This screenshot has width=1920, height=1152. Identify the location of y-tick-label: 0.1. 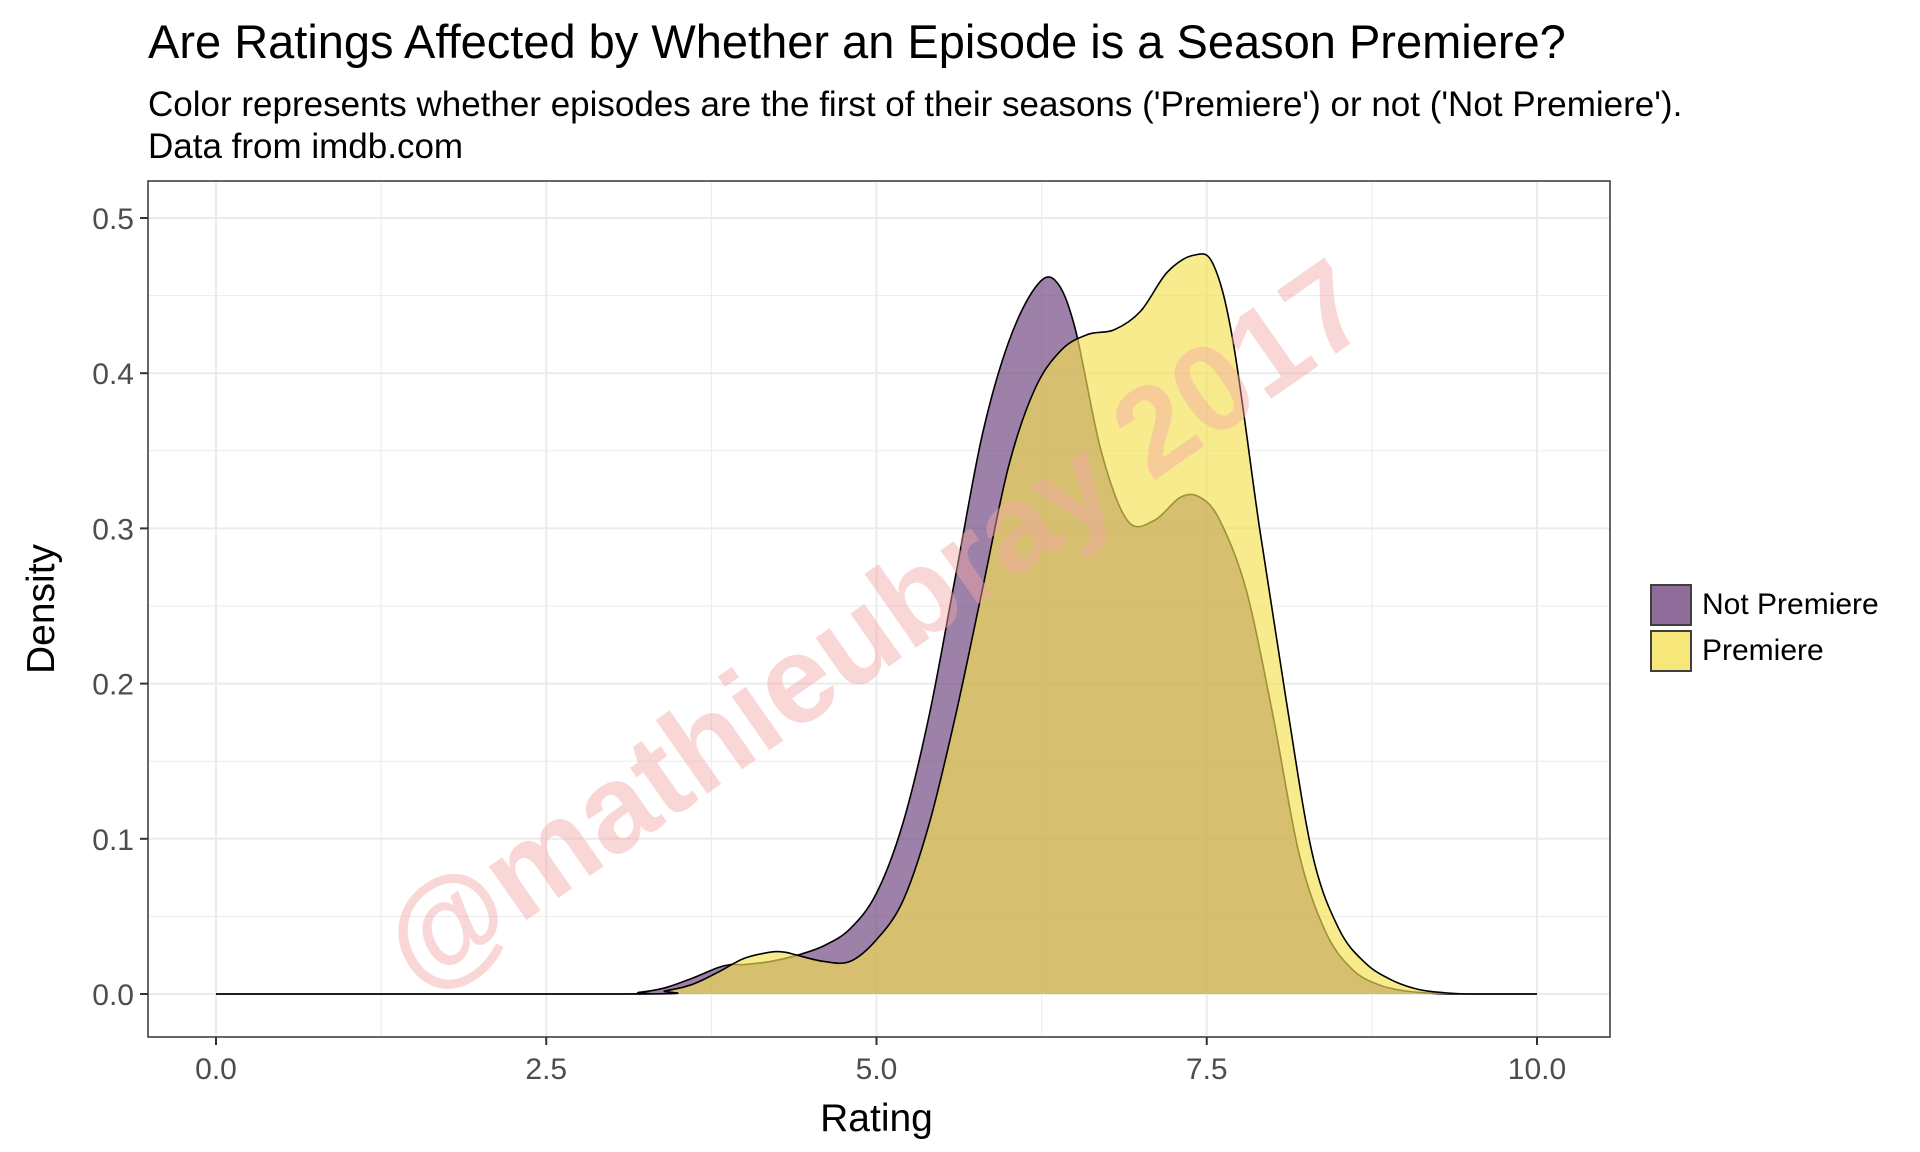
(113, 840).